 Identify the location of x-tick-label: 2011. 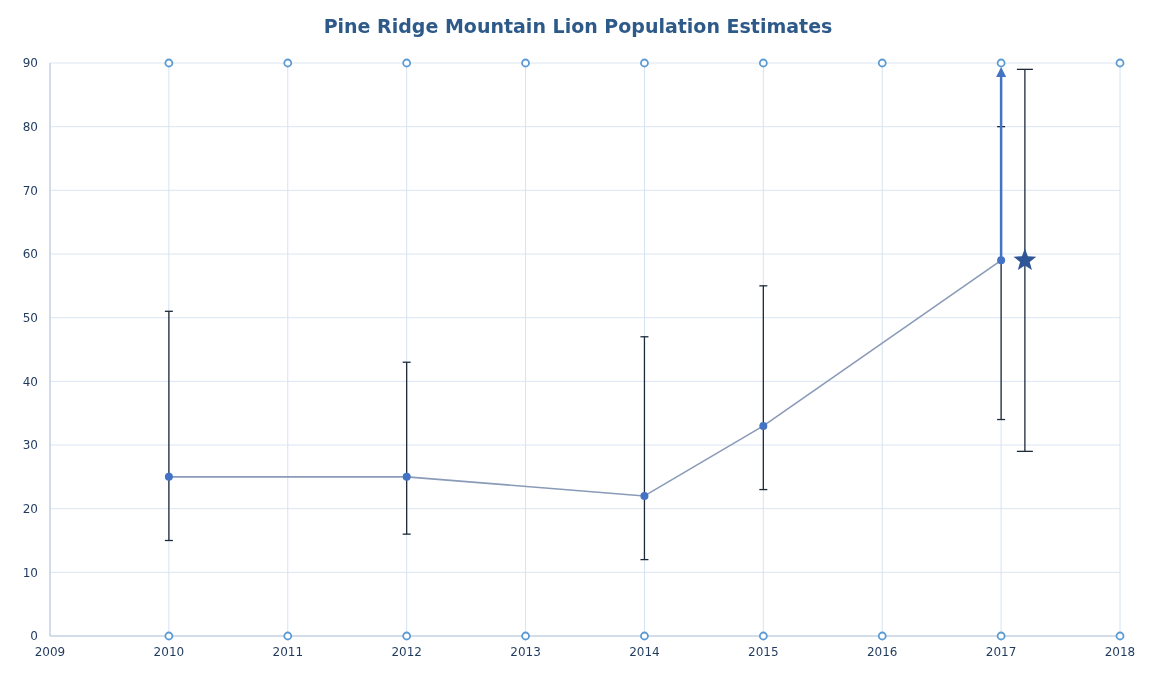
(288, 652).